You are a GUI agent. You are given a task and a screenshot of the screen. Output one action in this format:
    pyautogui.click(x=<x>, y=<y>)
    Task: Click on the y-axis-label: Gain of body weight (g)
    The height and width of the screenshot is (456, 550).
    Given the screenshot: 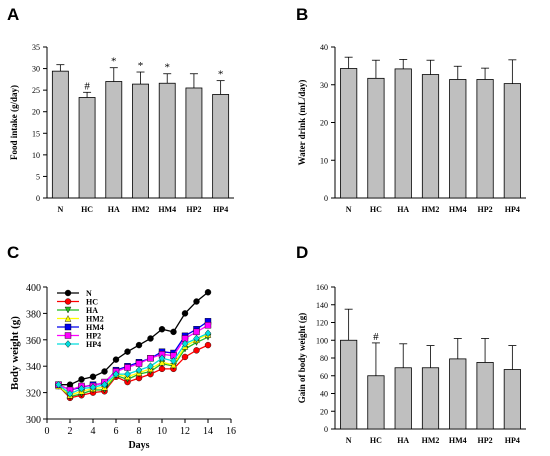 What is the action you would take?
    pyautogui.click(x=302, y=358)
    